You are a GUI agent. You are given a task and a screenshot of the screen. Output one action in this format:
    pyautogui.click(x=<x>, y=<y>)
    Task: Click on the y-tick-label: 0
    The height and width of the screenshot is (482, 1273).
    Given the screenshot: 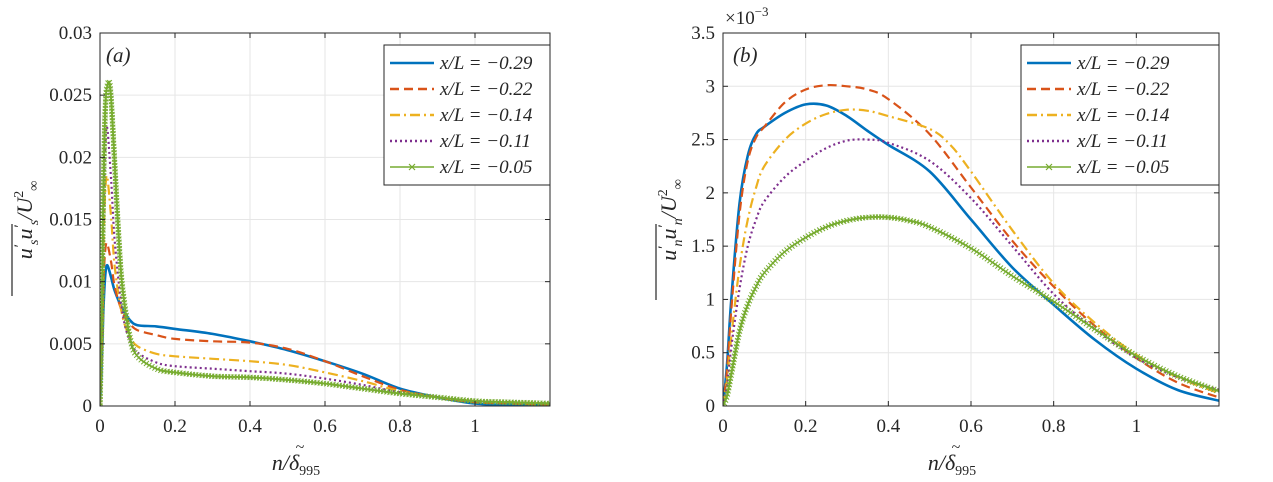 What is the action you would take?
    pyautogui.click(x=711, y=406)
    